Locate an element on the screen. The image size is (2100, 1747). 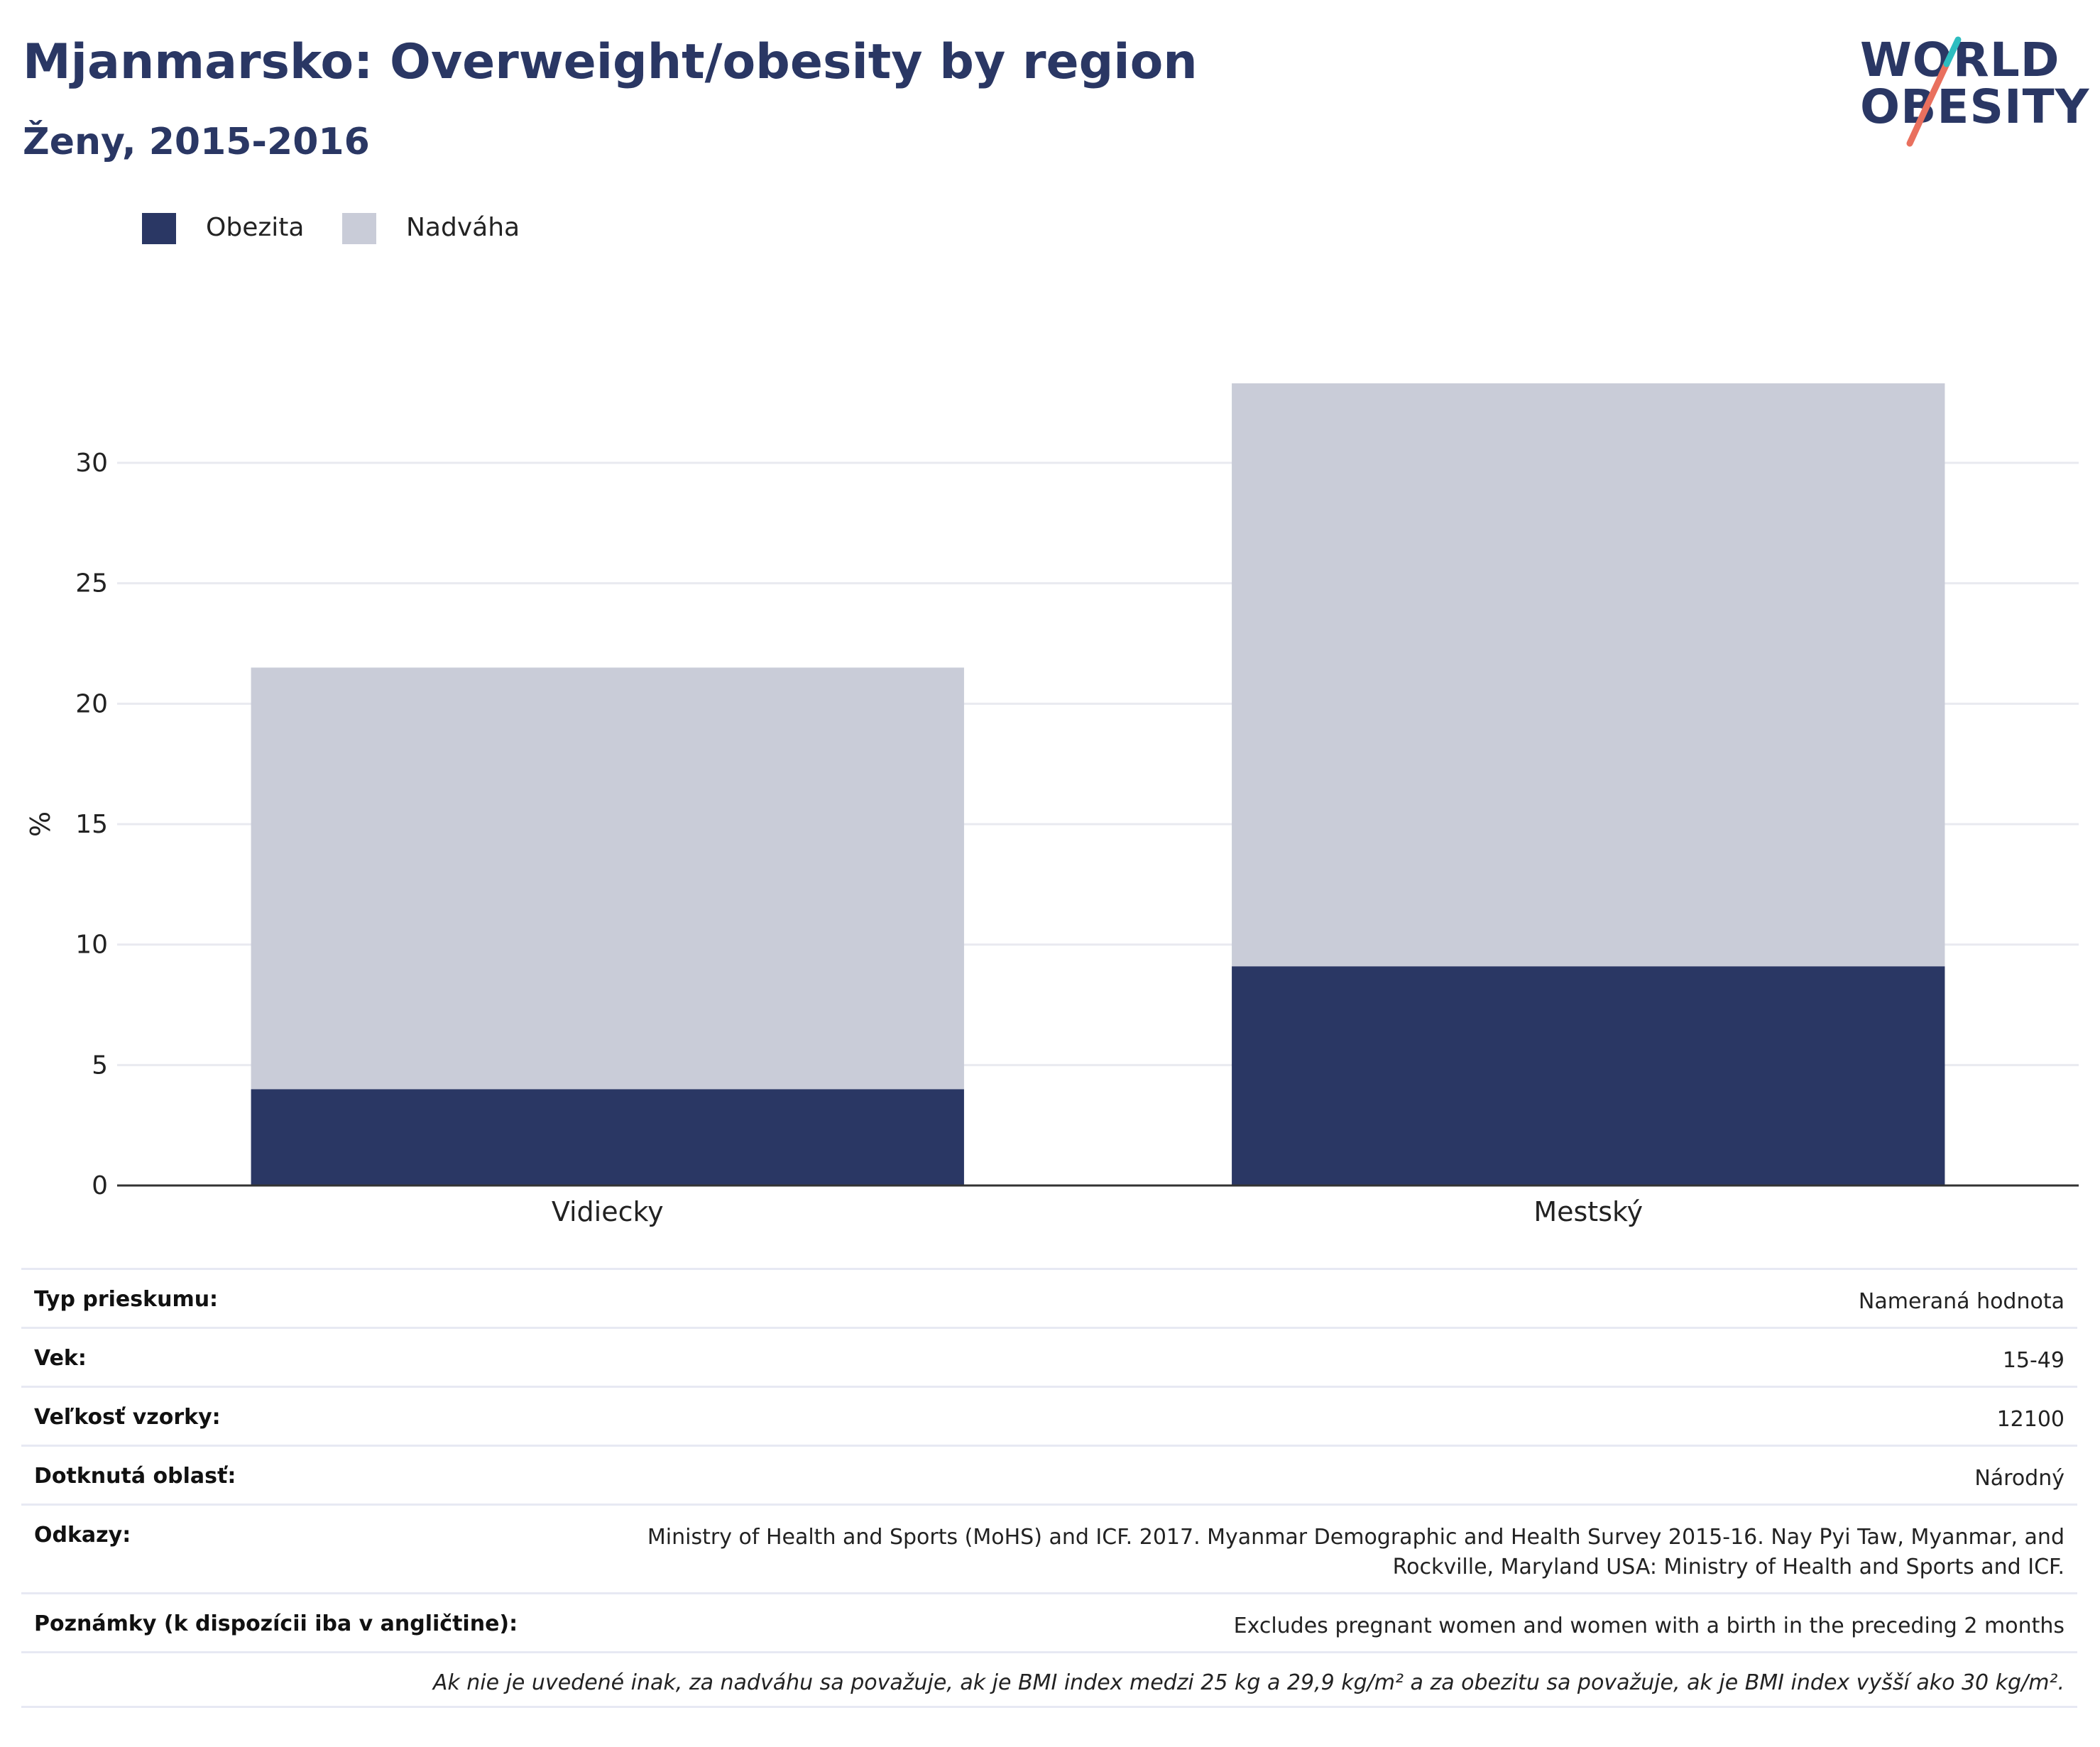
y-tick-label: 0 is located at coordinates (100, 1185).